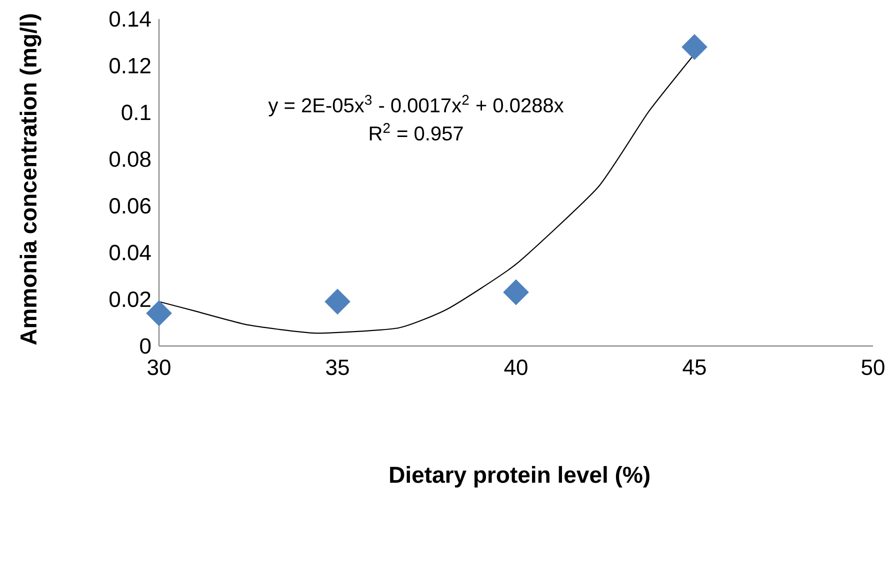 This screenshot has height=561, width=894. What do you see at coordinates (130, 206) in the screenshot?
I see `y-tick-label: 0.06` at bounding box center [130, 206].